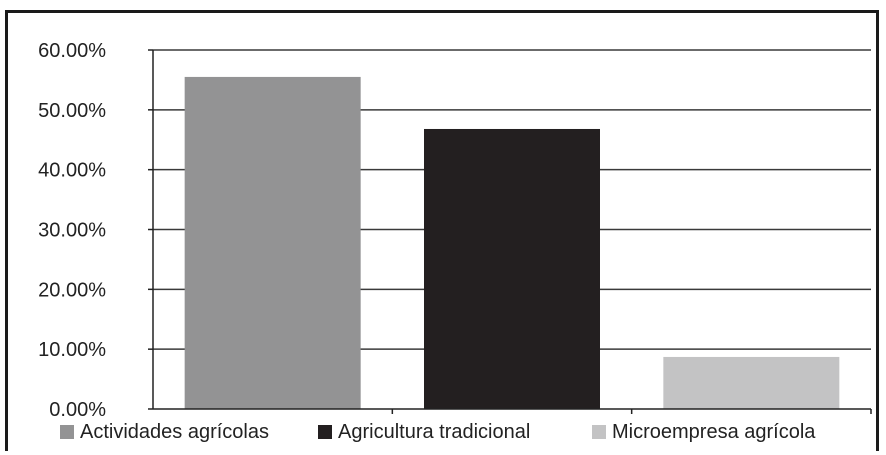 The width and height of the screenshot is (886, 455). I want to click on y-tick-label: 30.00%, so click(72, 231).